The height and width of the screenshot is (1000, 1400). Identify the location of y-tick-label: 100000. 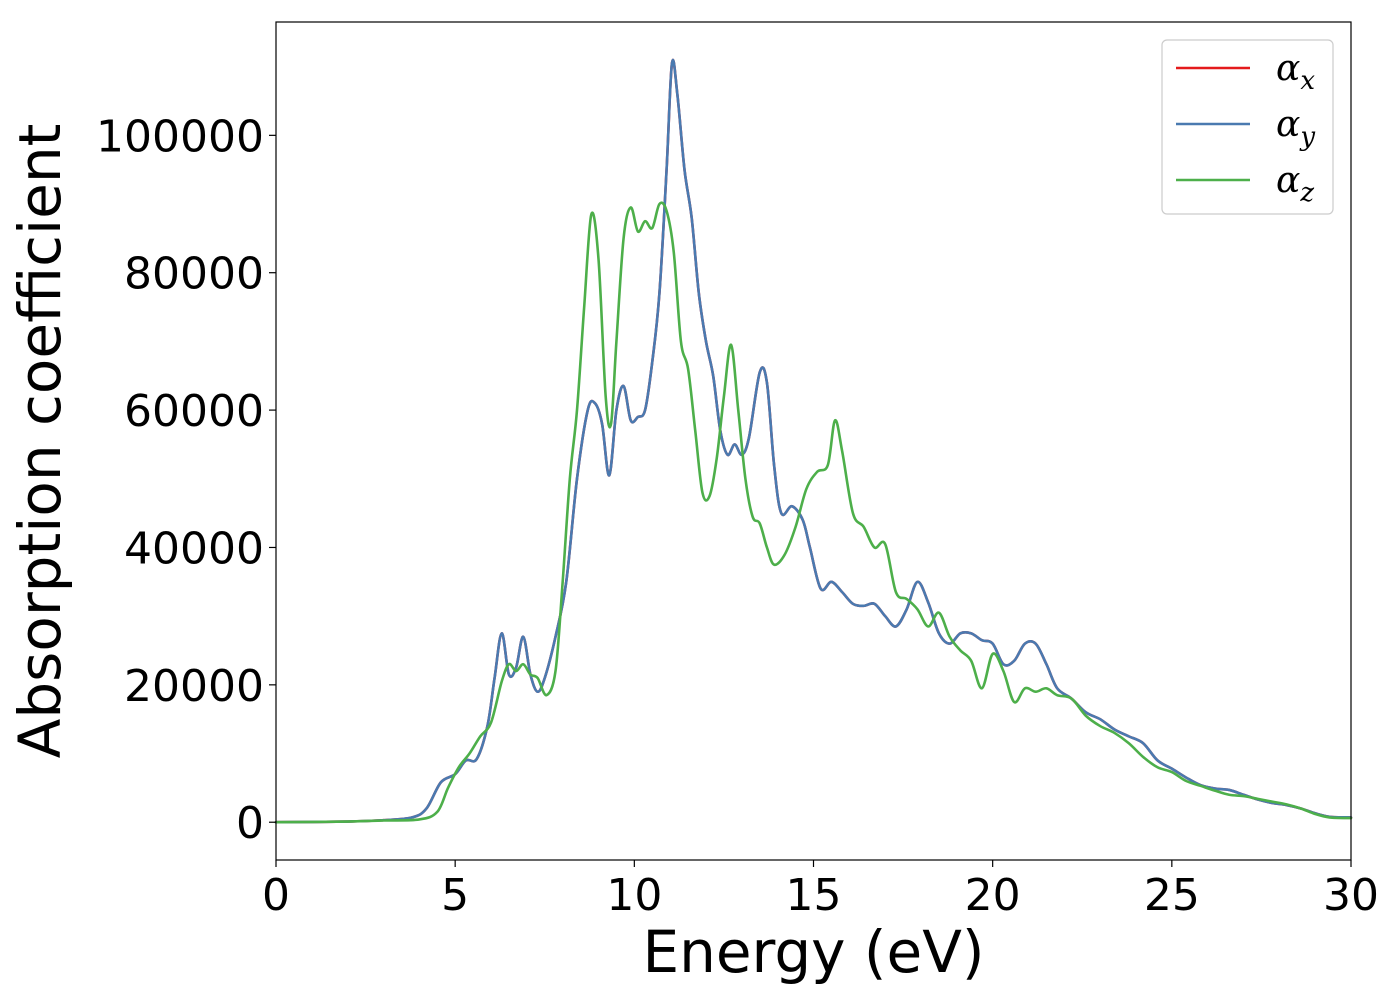
(180, 136).